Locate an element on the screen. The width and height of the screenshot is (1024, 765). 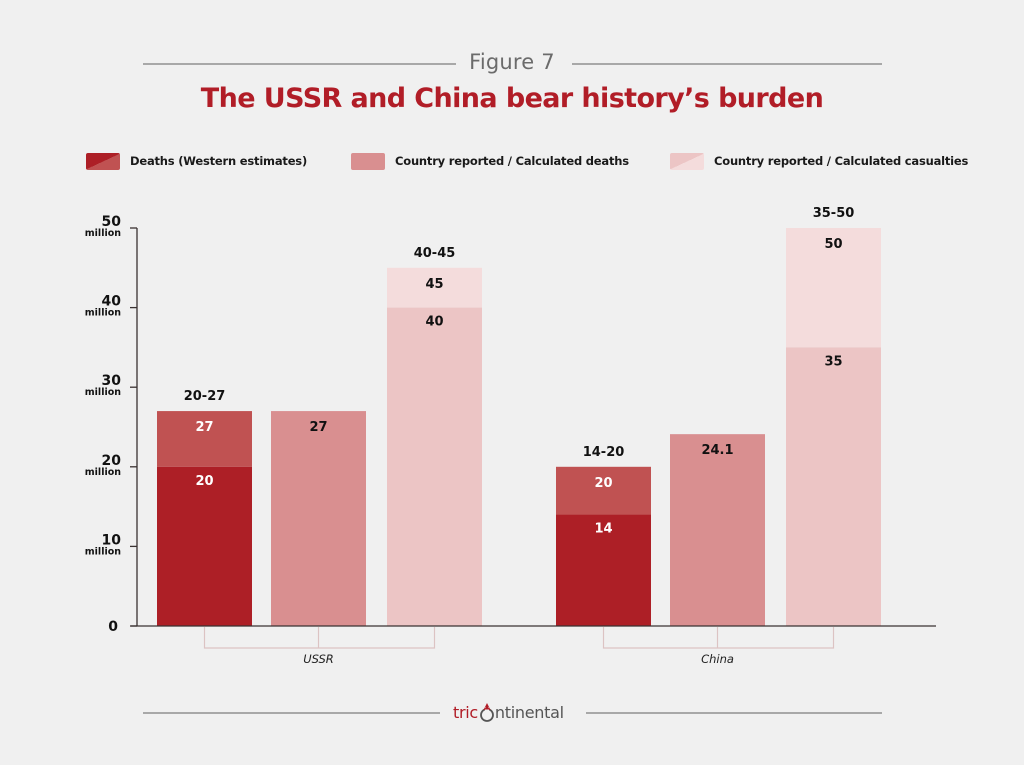
legend-label: Country reported / Calculated casualties is located at coordinates (841, 161).